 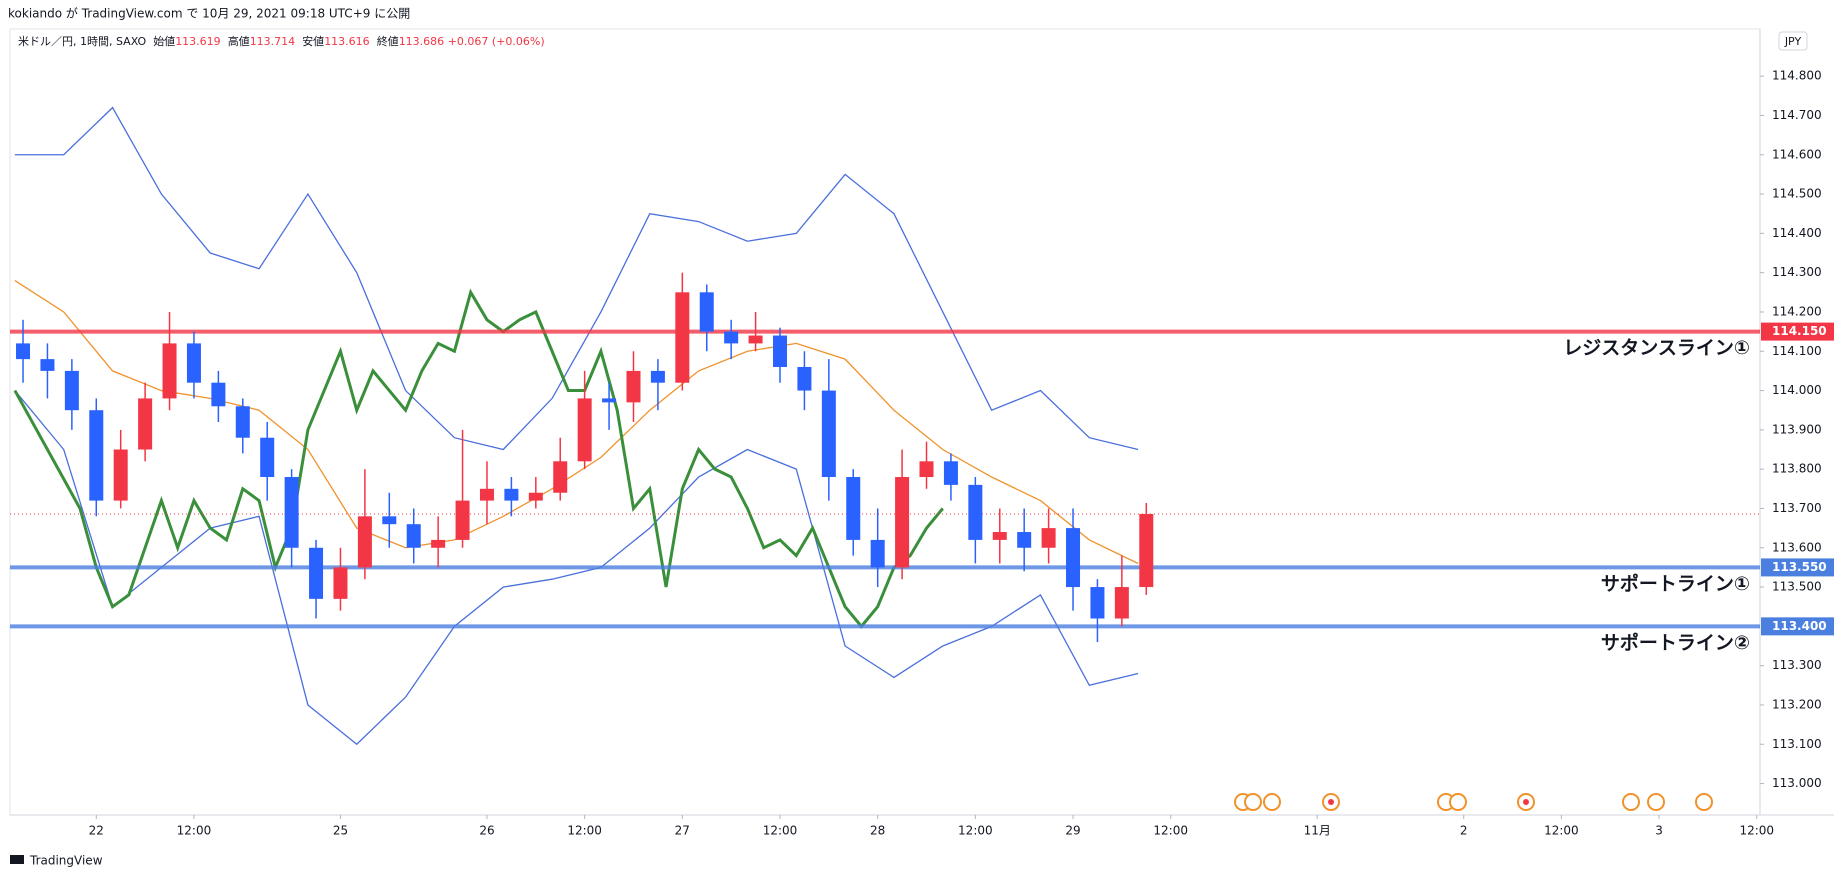 What do you see at coordinates (1317, 831) in the screenshot?
I see `x-tick-label: 11月` at bounding box center [1317, 831].